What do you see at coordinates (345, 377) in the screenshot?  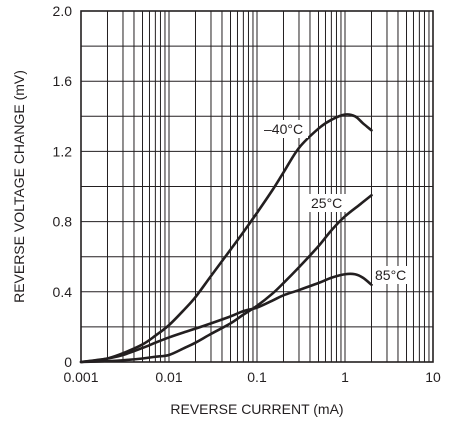 I see `x-tick-label: 1` at bounding box center [345, 377].